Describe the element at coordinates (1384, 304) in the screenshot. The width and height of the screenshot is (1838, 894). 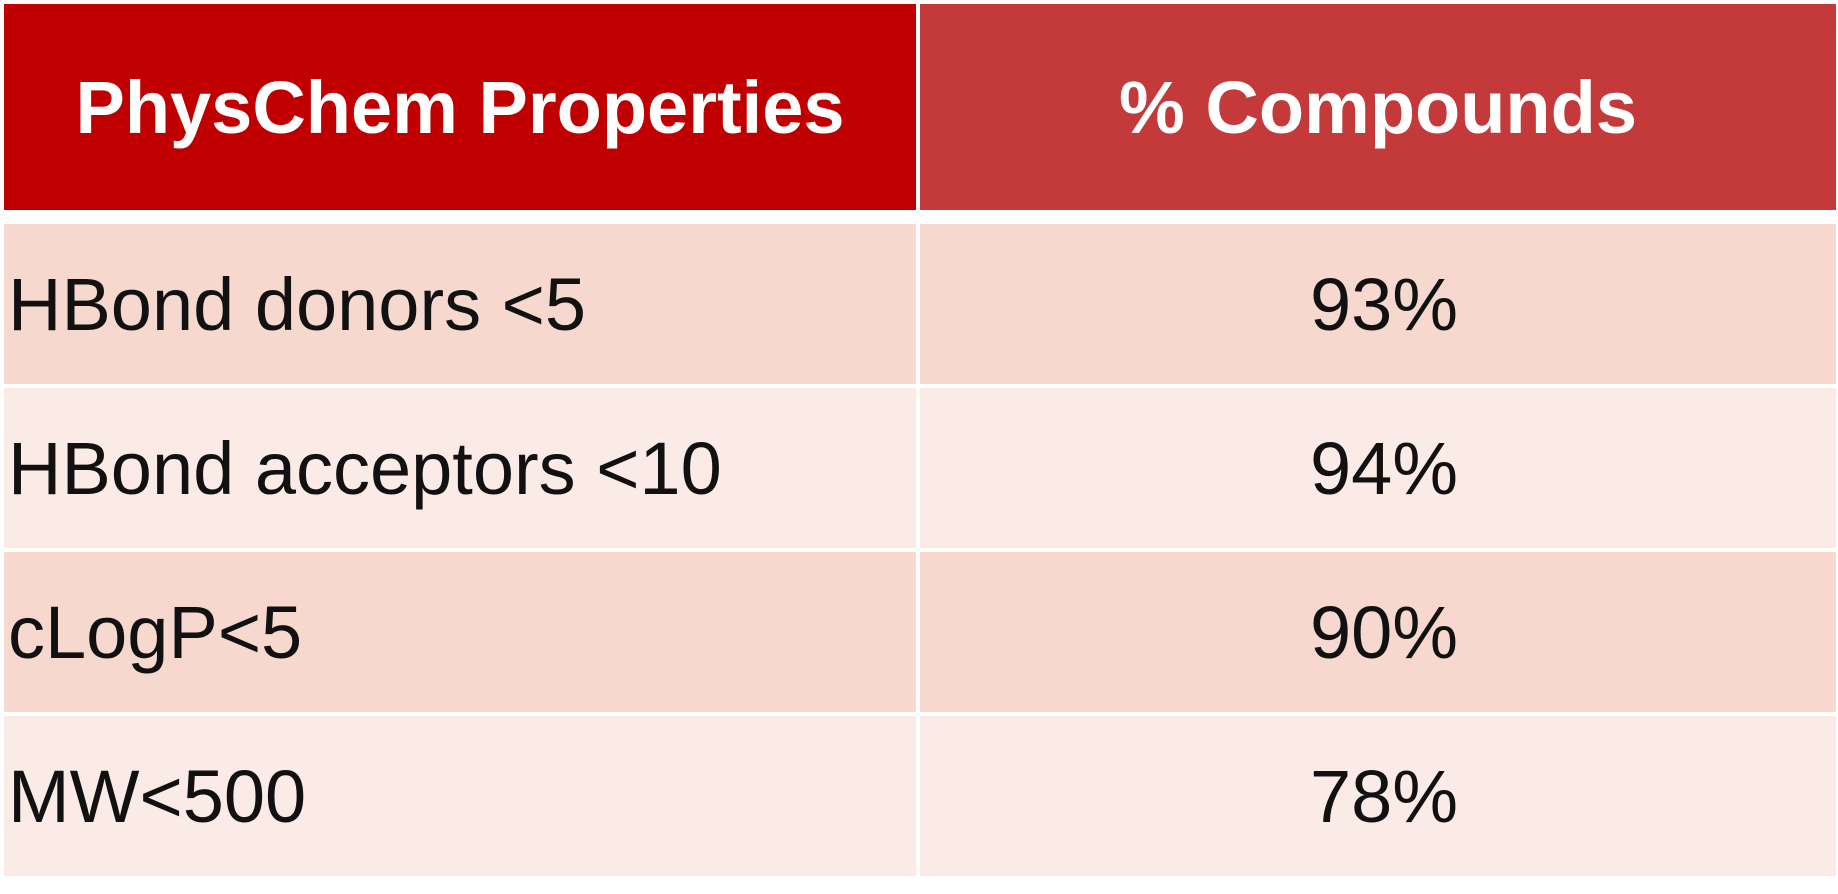
I see `percent-value: 93%` at that location.